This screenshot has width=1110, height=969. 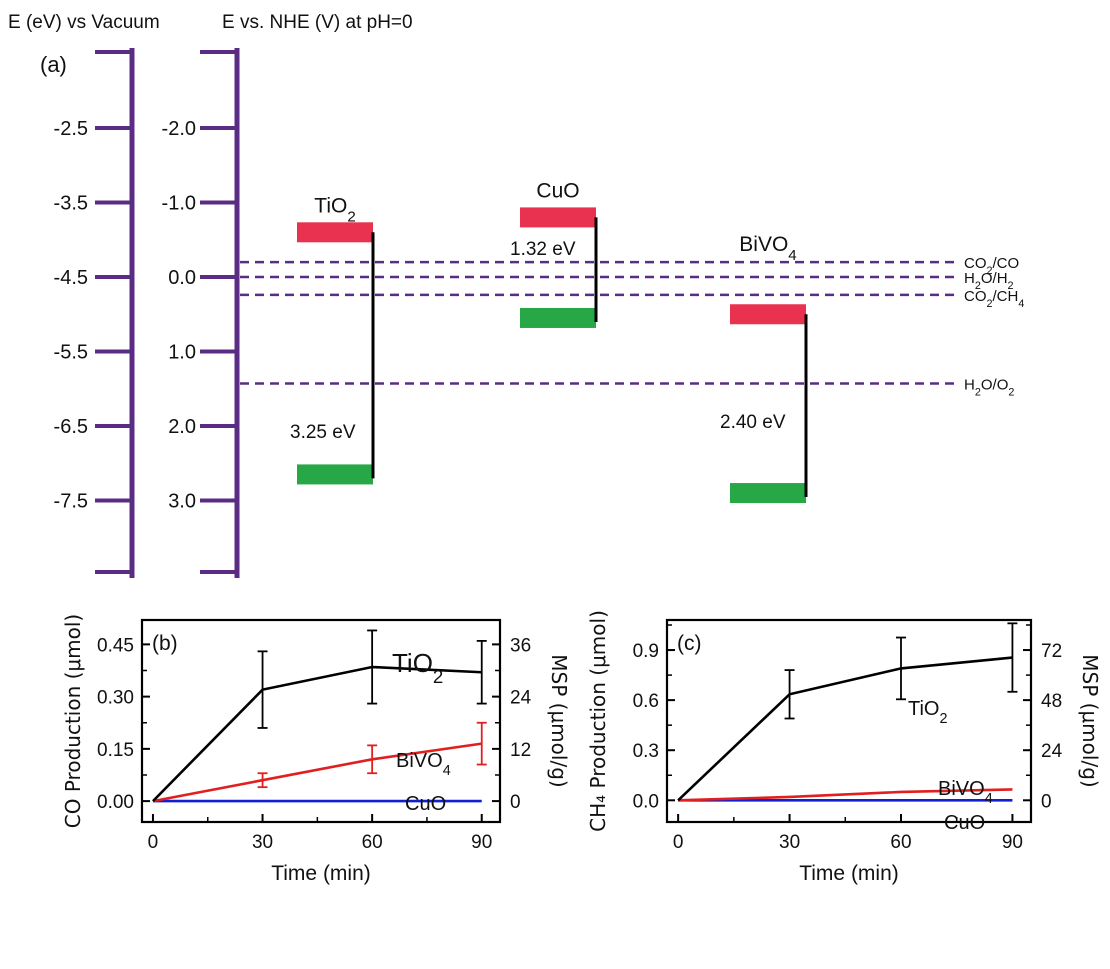 What do you see at coordinates (182, 502) in the screenshot?
I see `nhe-tick-label: 3.0` at bounding box center [182, 502].